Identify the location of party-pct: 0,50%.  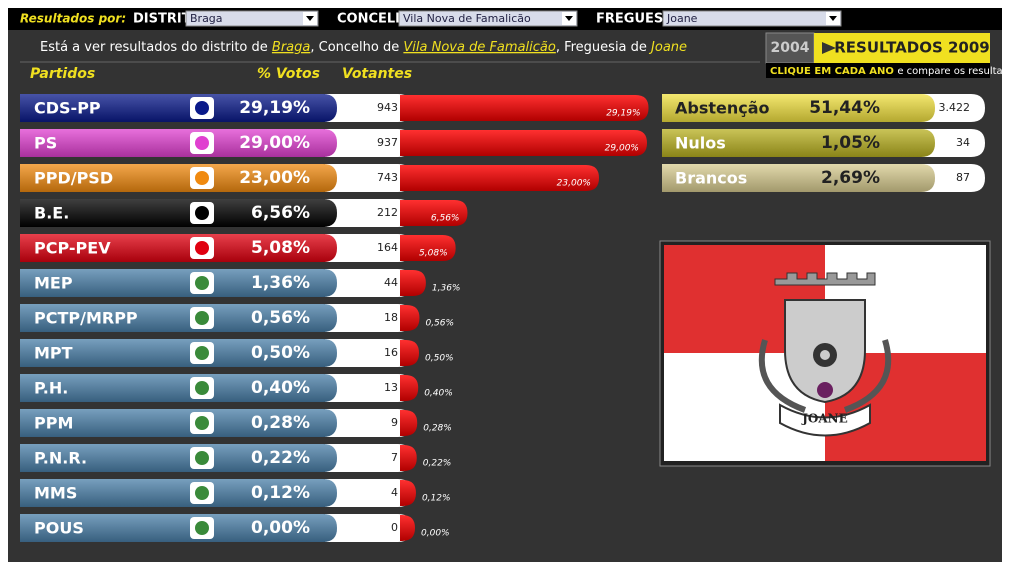
(280, 353).